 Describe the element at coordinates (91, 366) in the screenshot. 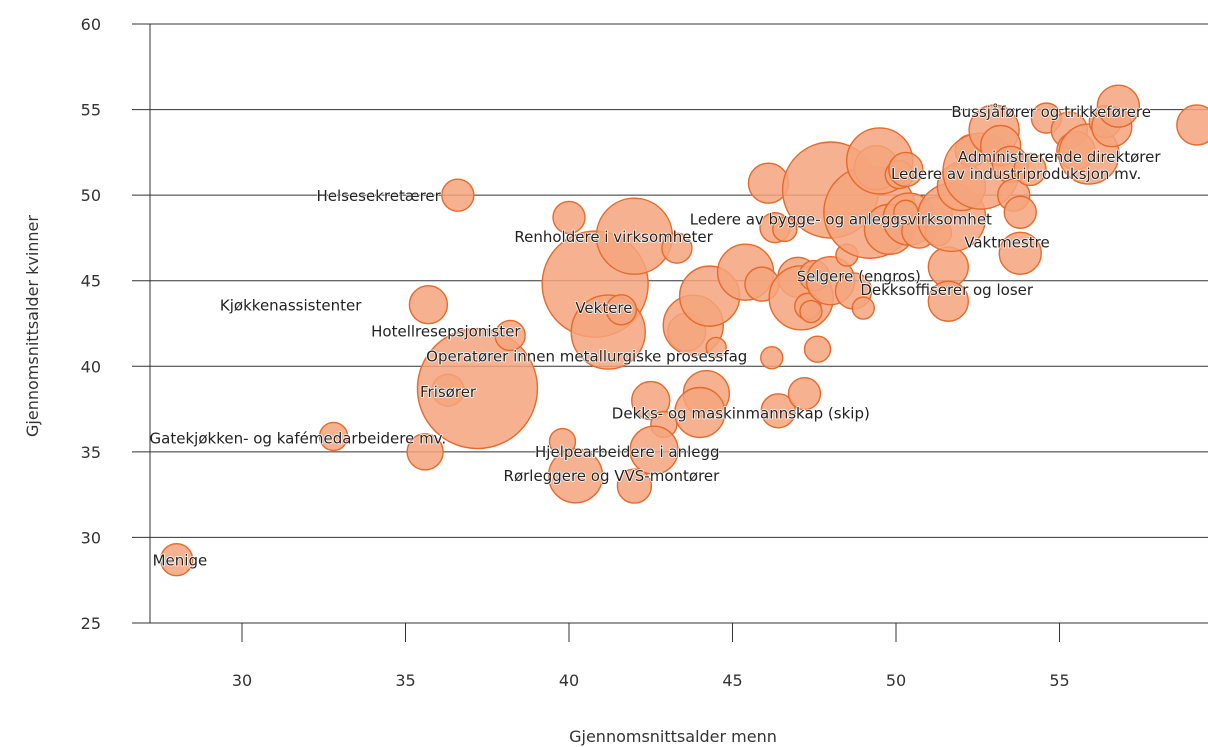

I see `y-tick-label: 40` at that location.